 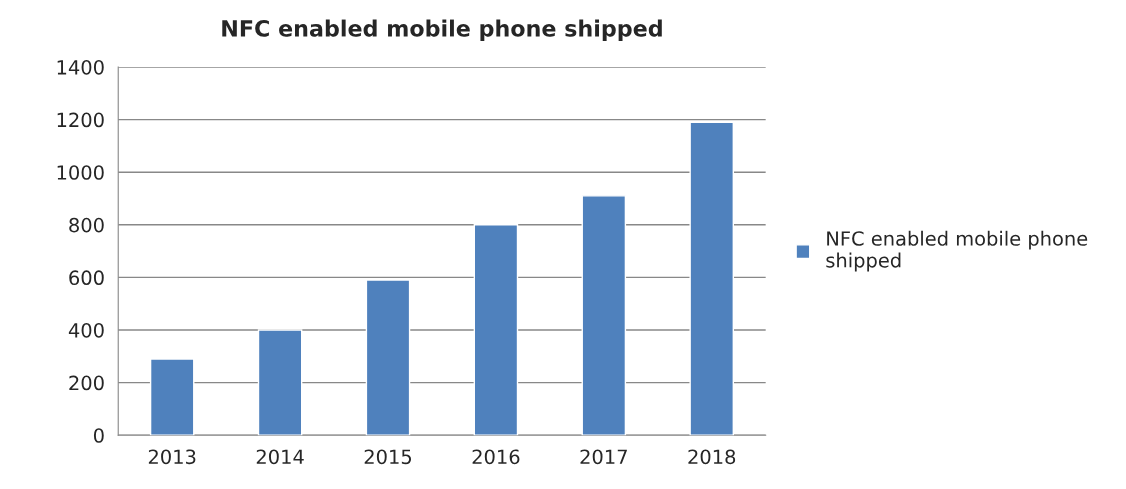 I want to click on y-tick-label: 1200, so click(x=80, y=120).